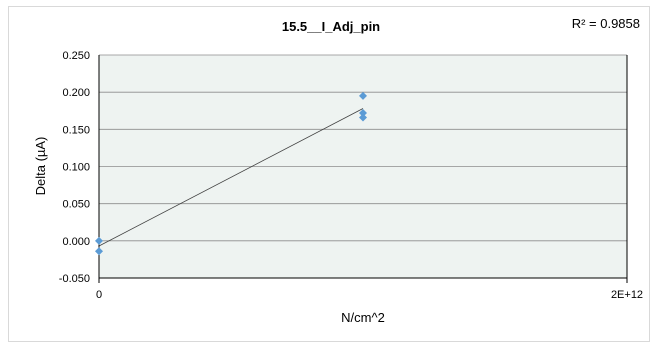 This screenshot has width=658, height=348. What do you see at coordinates (40, 166) in the screenshot?
I see `y-axis-label: Delta (µA)` at bounding box center [40, 166].